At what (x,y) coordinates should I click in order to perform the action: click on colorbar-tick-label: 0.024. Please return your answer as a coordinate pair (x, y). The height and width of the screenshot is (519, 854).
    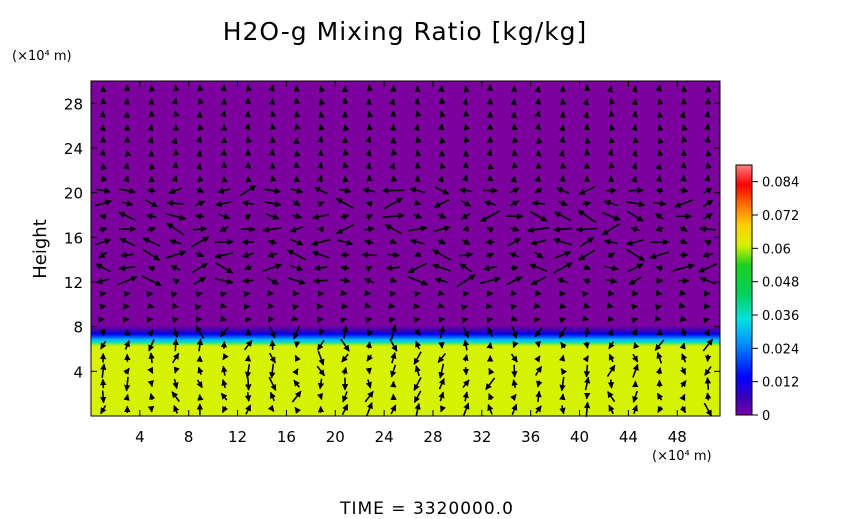
    Looking at the image, I should click on (780, 349).